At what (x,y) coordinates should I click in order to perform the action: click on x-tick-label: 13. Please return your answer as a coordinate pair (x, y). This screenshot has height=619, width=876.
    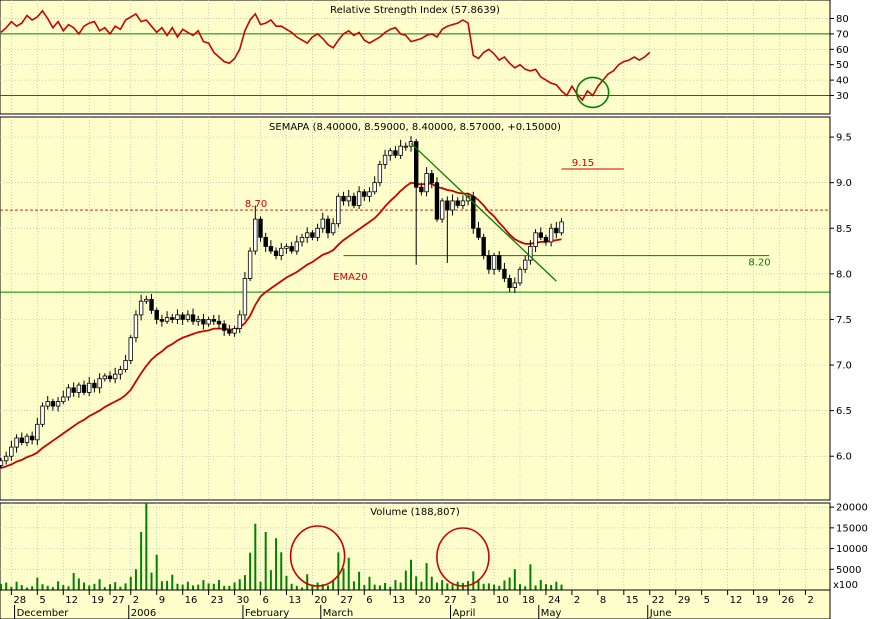
    Looking at the image, I should click on (398, 600).